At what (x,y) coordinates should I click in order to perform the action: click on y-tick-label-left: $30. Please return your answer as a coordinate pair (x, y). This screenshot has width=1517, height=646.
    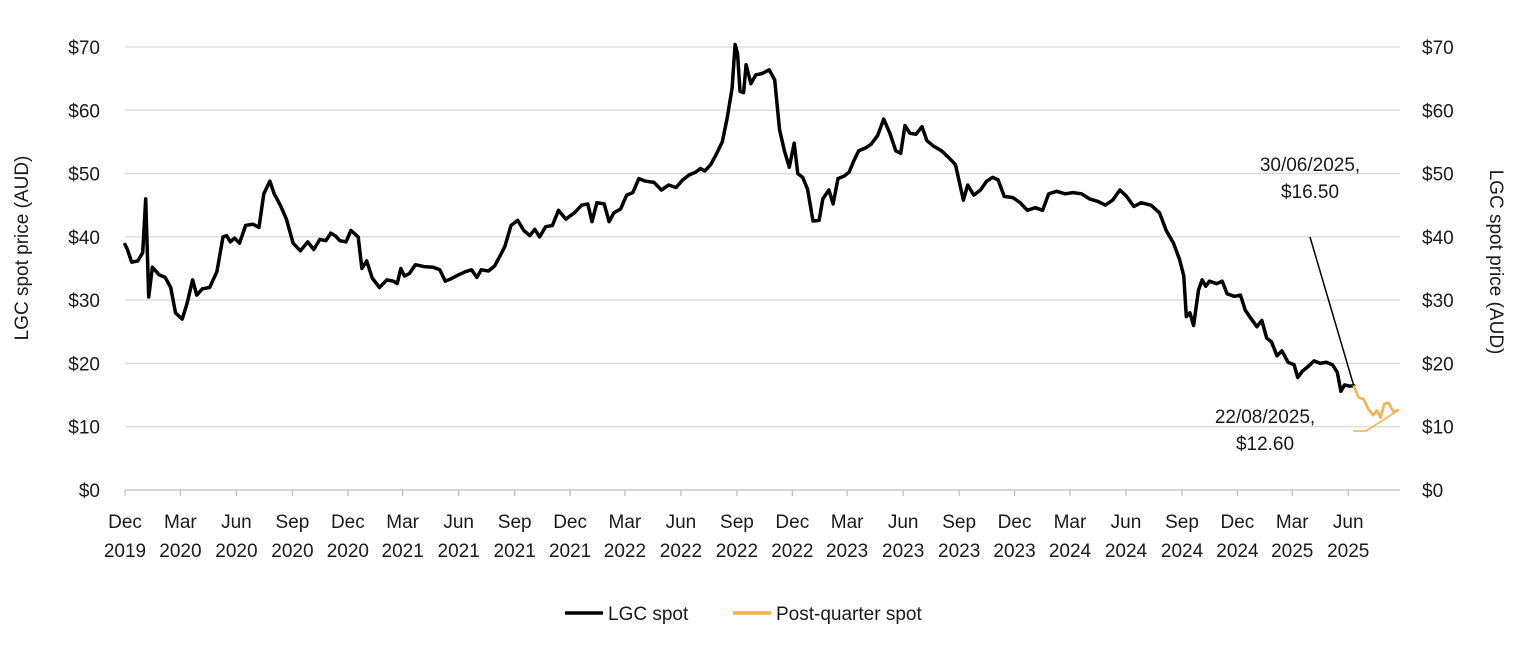
    Looking at the image, I should click on (84, 301).